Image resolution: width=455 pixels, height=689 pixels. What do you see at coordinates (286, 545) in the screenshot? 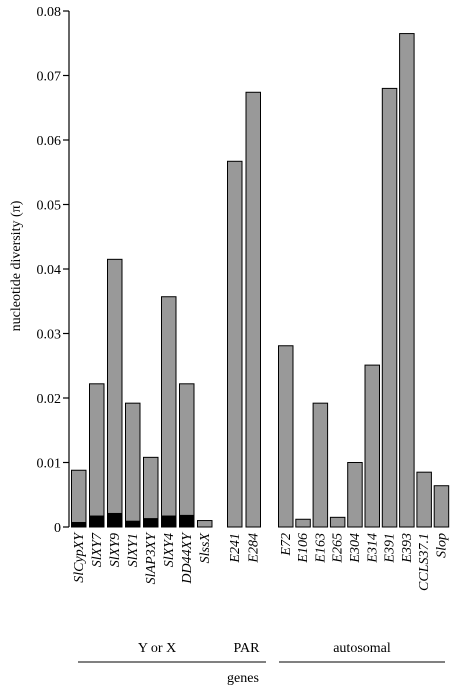
I see `category-label: E72` at bounding box center [286, 545].